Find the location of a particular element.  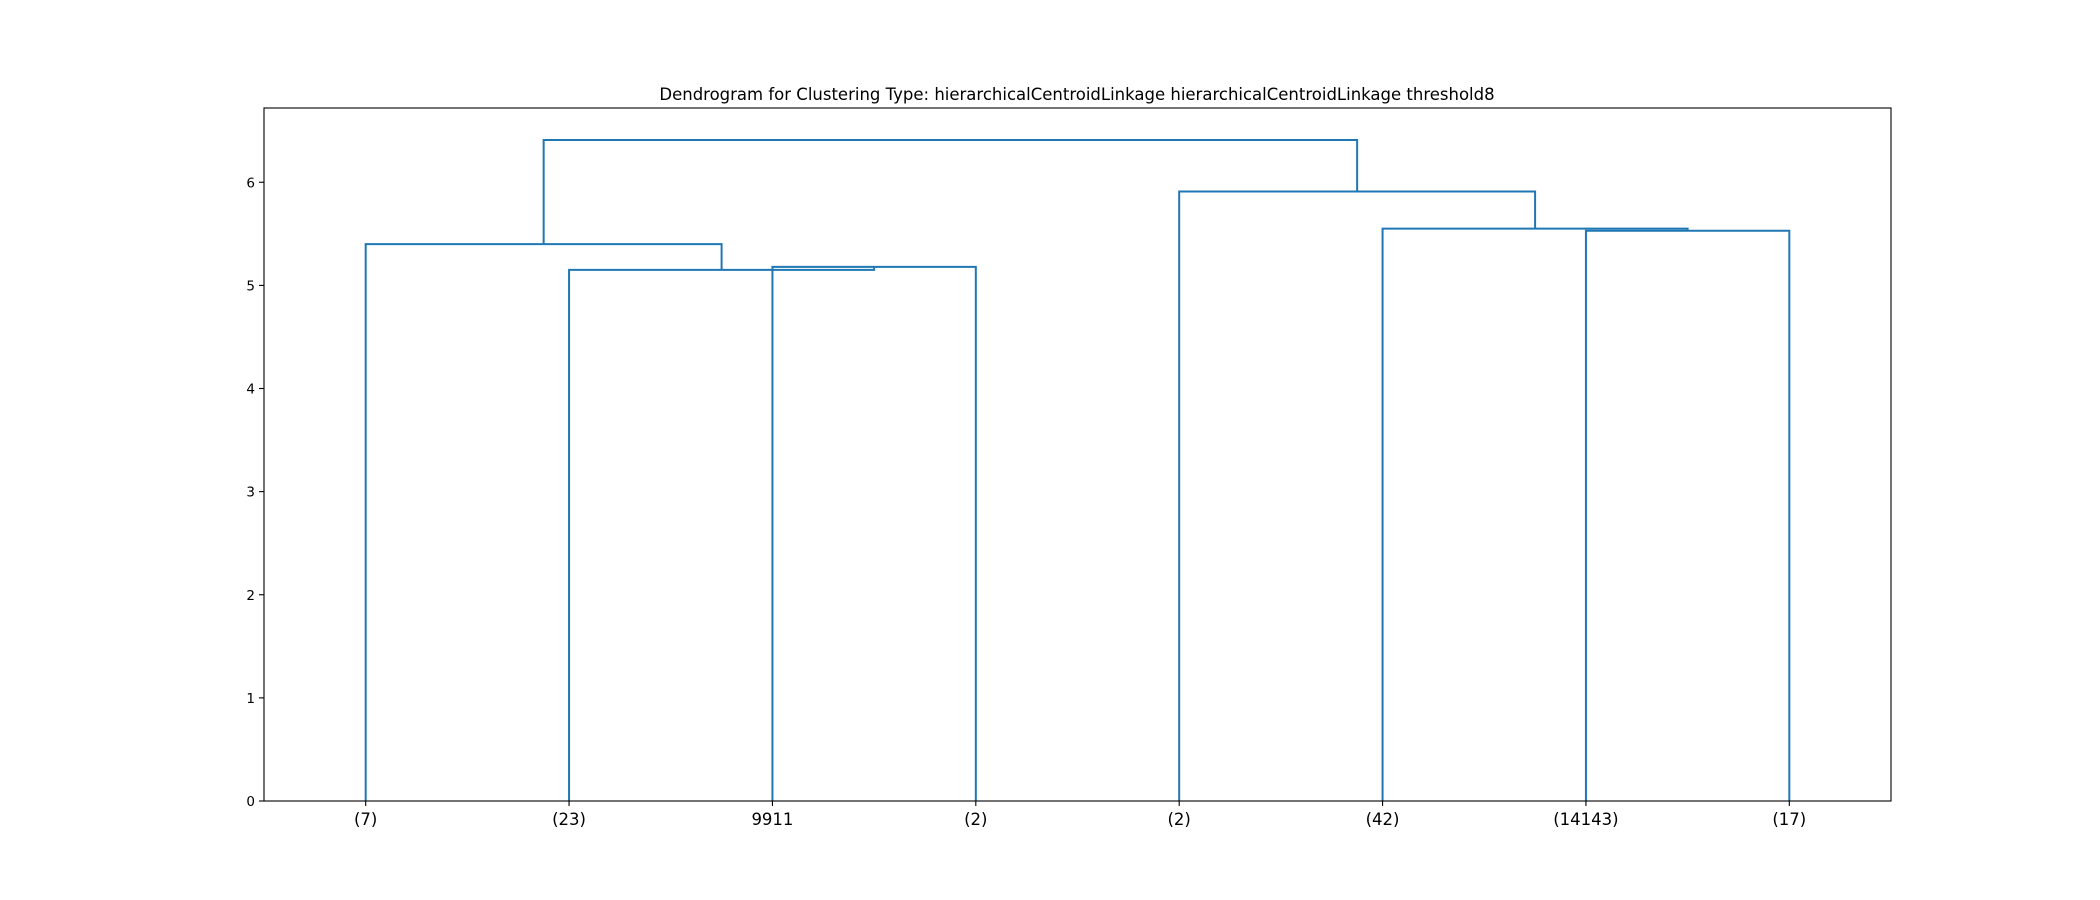

y-axis: 0 1 2 3 4 5 6 is located at coordinates (255, 492).